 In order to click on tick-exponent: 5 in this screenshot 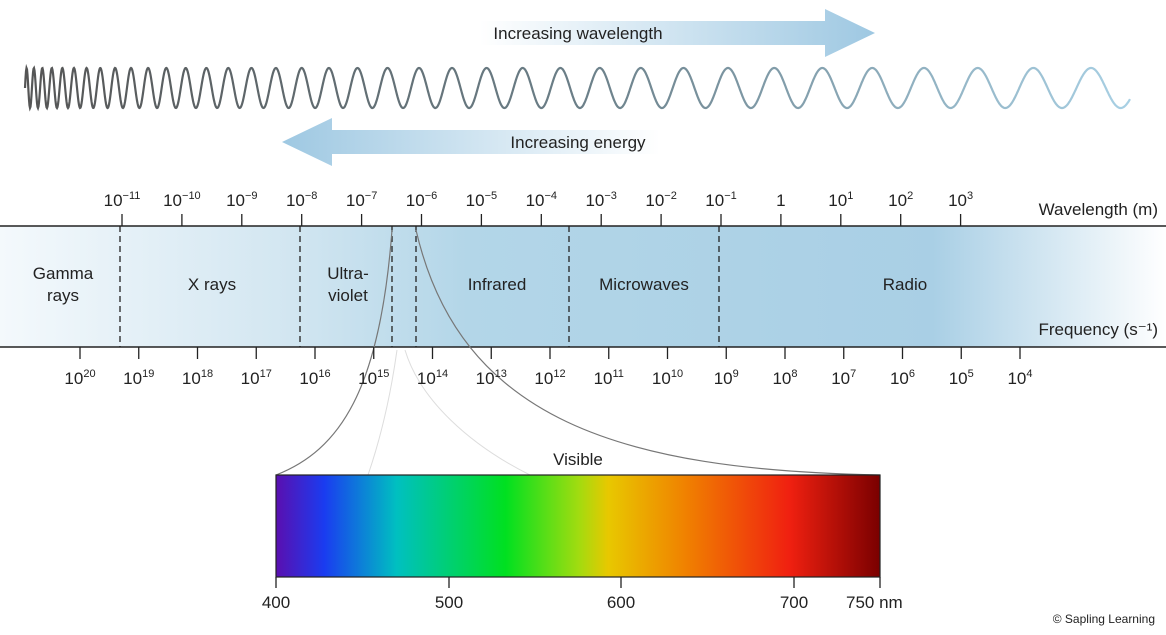, I will do `click(971, 374)`.